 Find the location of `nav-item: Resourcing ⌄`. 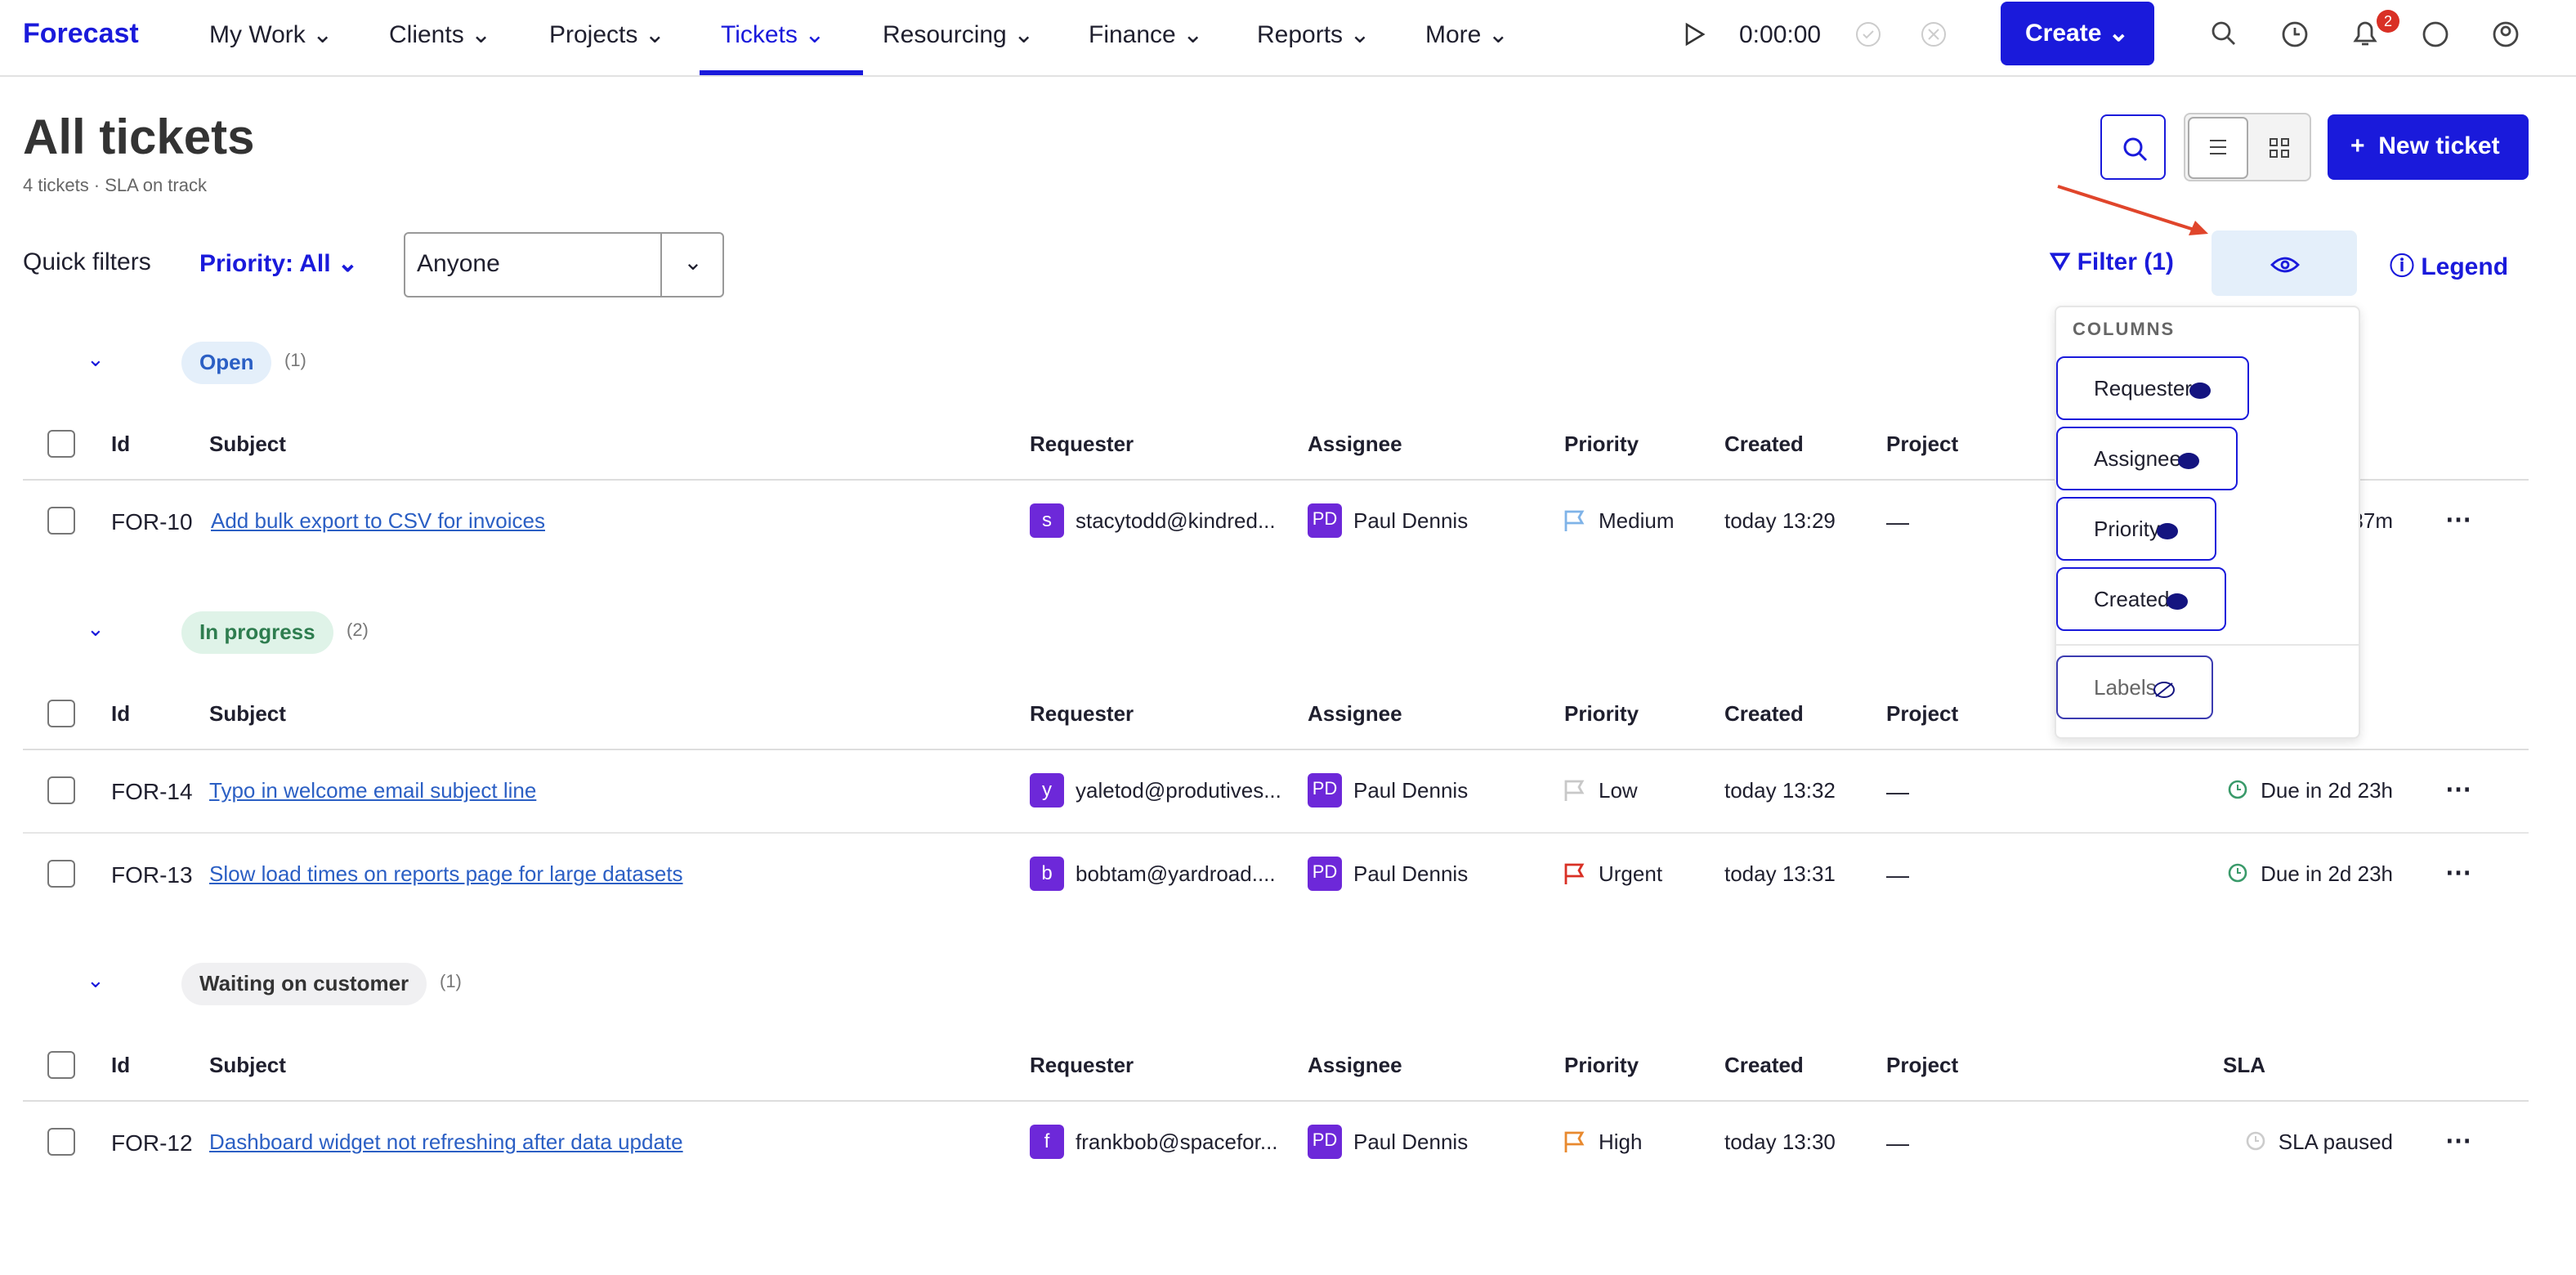

nav-item: Resourcing ⌄ is located at coordinates (959, 35).